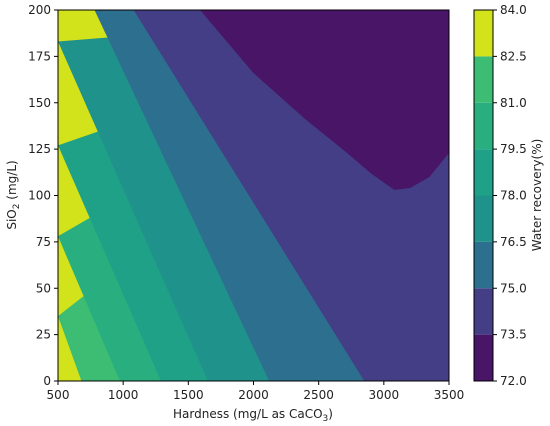 This screenshot has height=426, width=550. What do you see at coordinates (513, 288) in the screenshot?
I see `colorbar-tick-label: 75.0` at bounding box center [513, 288].